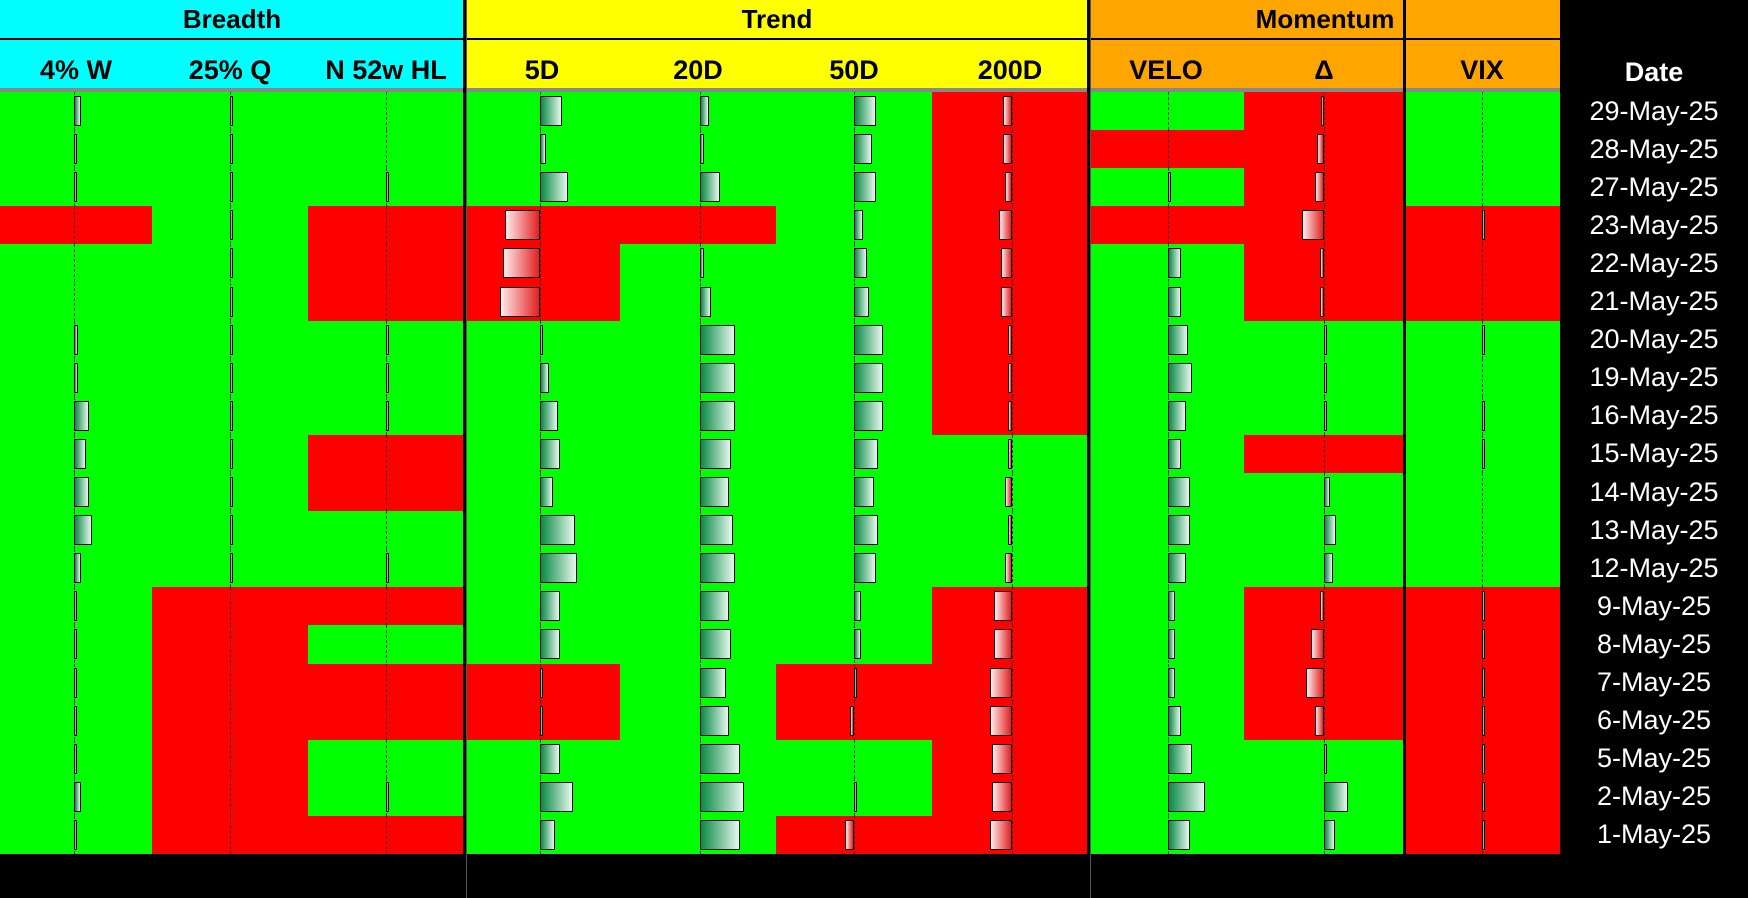 This screenshot has height=898, width=1748. I want to click on row-14-col-1-axis, so click(230, 644).